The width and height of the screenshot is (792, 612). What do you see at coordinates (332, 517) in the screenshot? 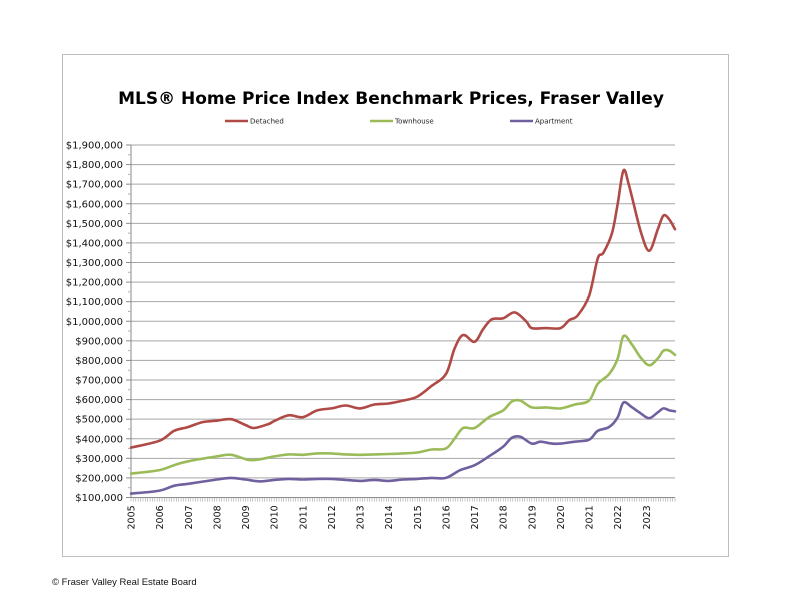
I see `x-tick-label: 2012` at bounding box center [332, 517].